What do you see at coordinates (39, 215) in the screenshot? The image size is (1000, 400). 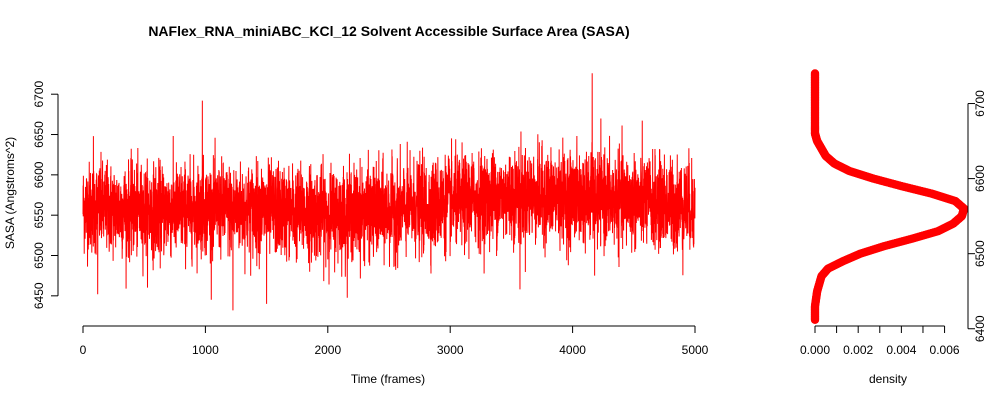 I see `left-y-tick-label: 6550` at bounding box center [39, 215].